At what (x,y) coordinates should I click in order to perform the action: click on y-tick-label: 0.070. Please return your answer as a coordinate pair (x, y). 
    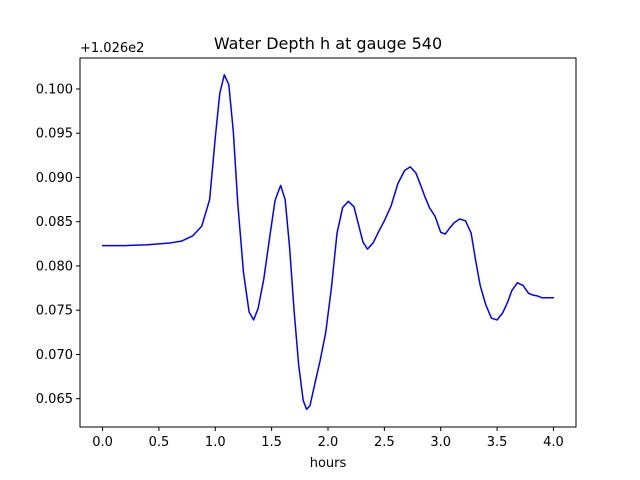
    Looking at the image, I should click on (54, 355).